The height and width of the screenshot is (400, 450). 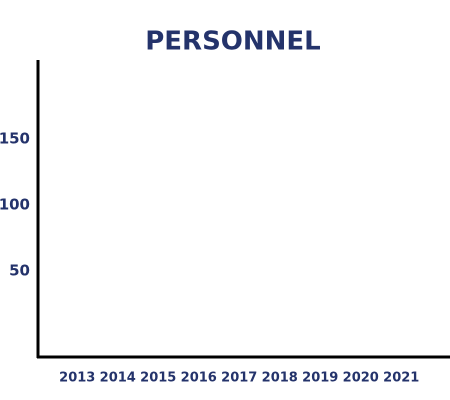 I want to click on x-tick-label: 2014, so click(x=118, y=378).